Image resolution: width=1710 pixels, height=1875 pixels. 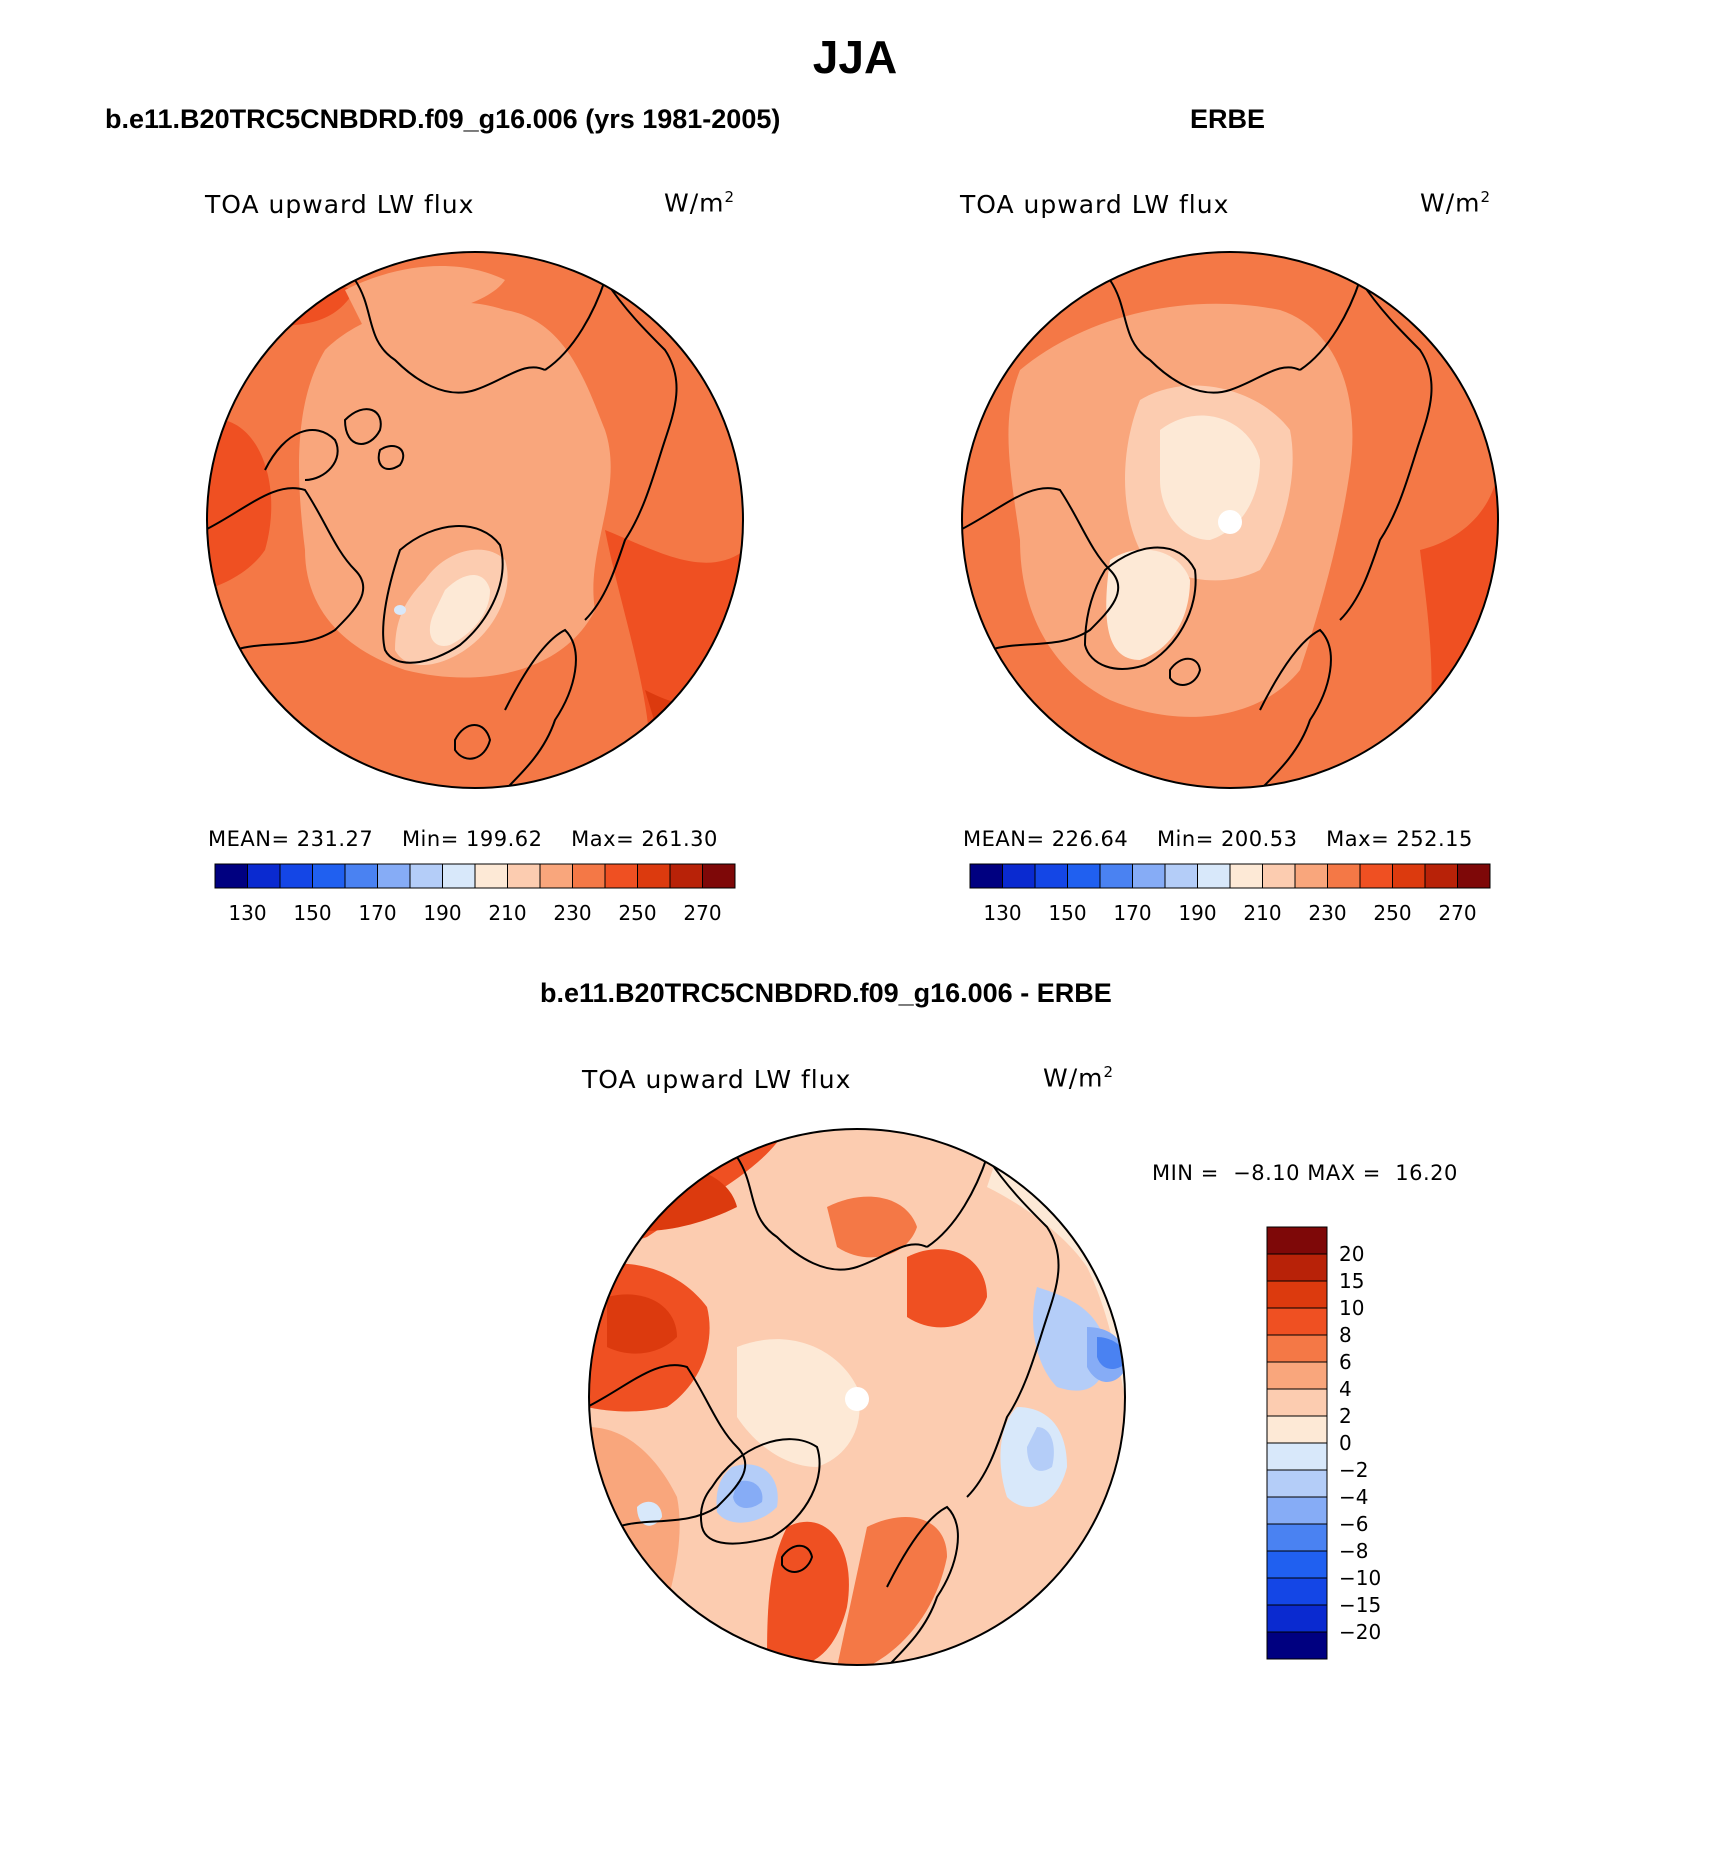 What do you see at coordinates (1305, 1173) in the screenshot?
I see `diff-min-max: MIN = −8.10 MAX = 16.20` at bounding box center [1305, 1173].